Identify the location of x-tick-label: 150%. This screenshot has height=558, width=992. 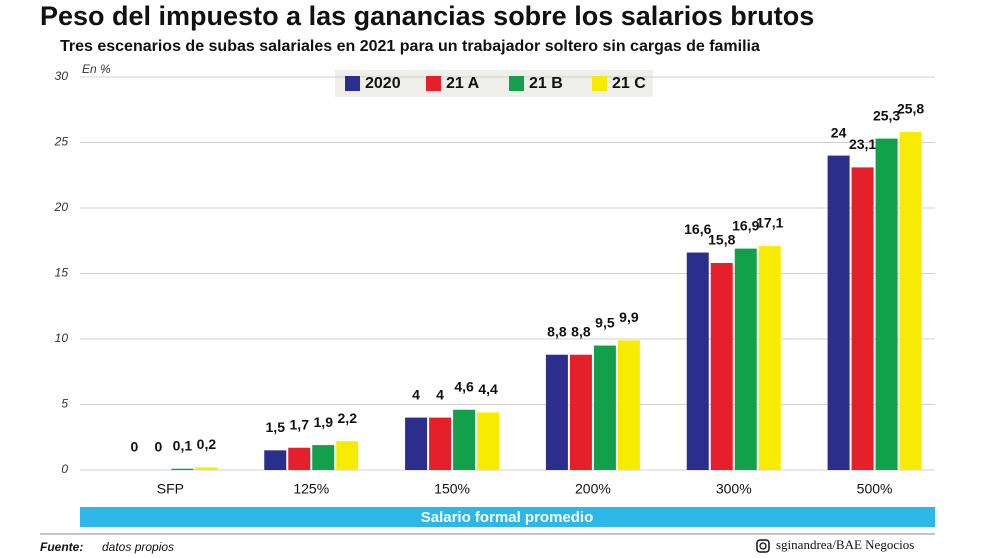
(452, 489).